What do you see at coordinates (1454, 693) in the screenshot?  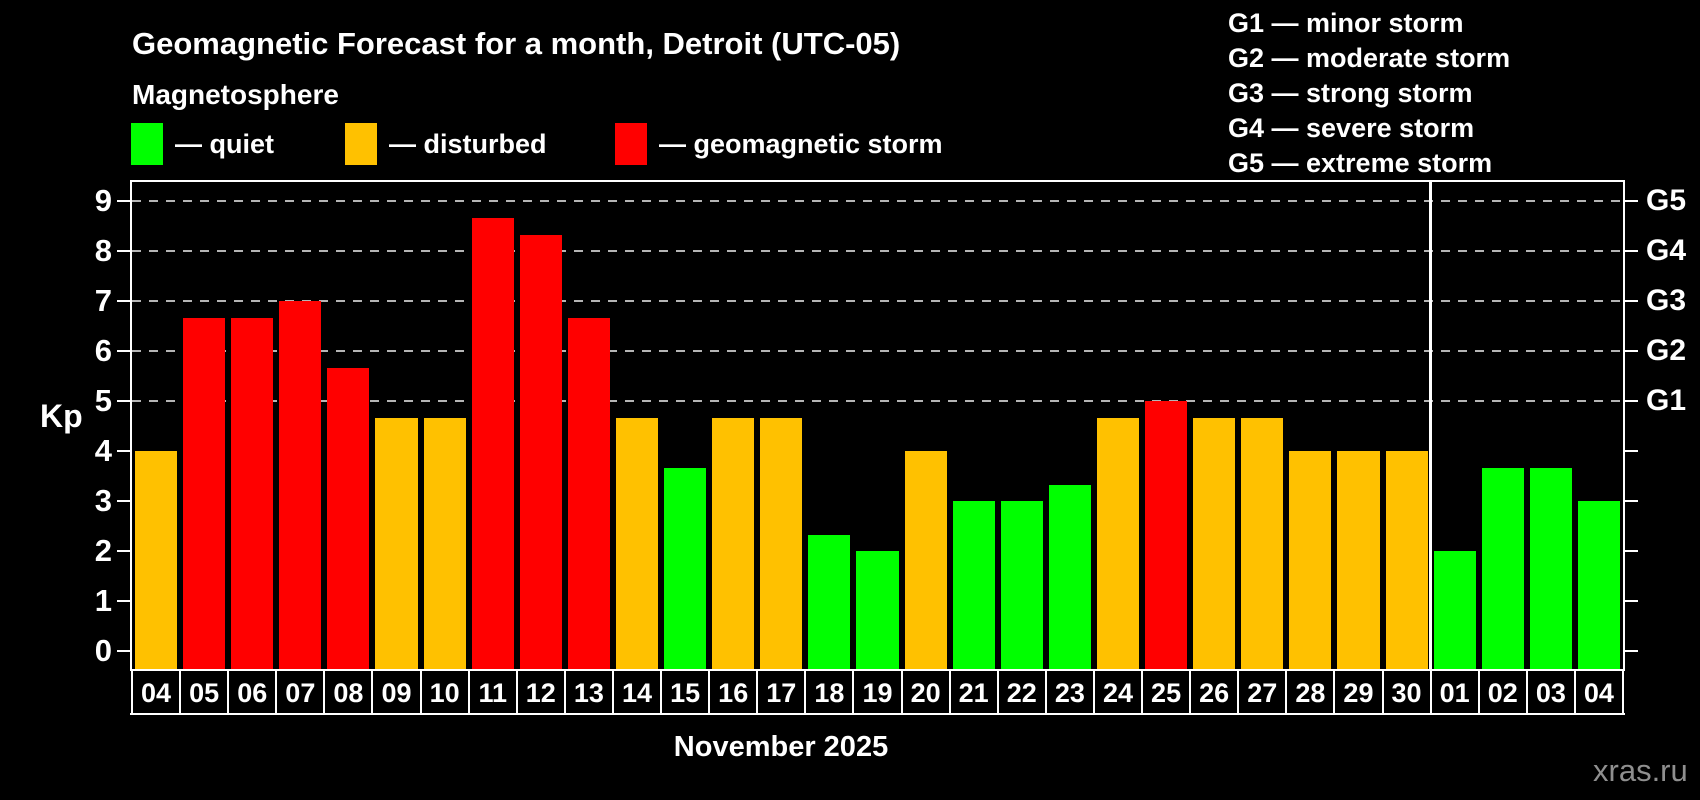 I see `day-cell-label-01: 01` at bounding box center [1454, 693].